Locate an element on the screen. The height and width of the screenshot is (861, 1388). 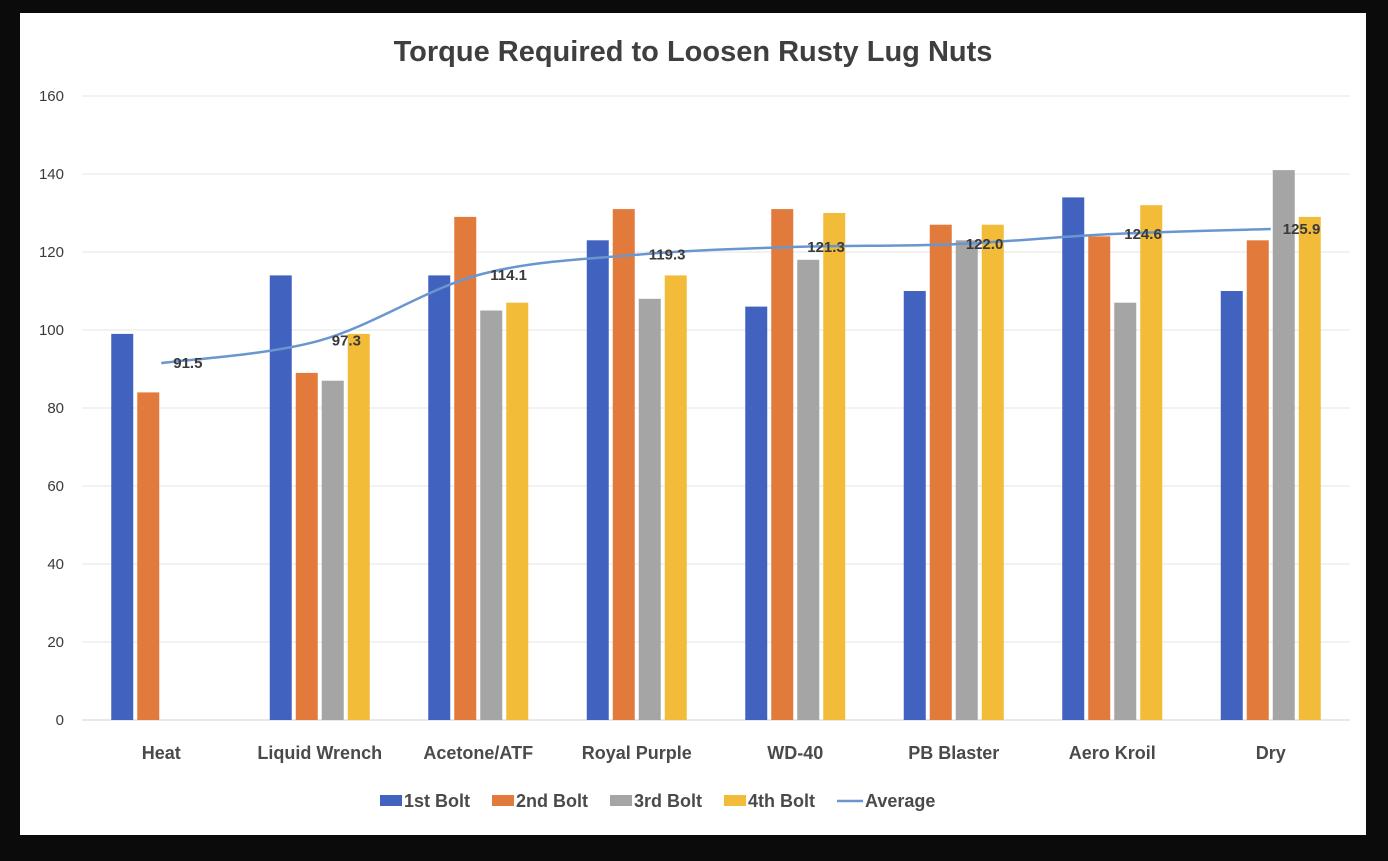
legend-label: Average is located at coordinates (900, 801).